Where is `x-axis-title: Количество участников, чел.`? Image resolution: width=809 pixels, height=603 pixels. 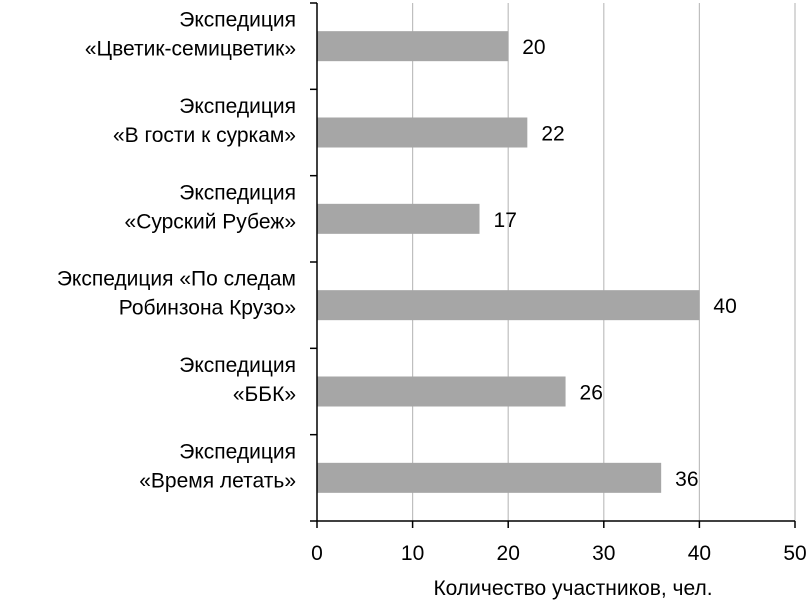 x-axis-title: Количество участников, чел. is located at coordinates (572, 588).